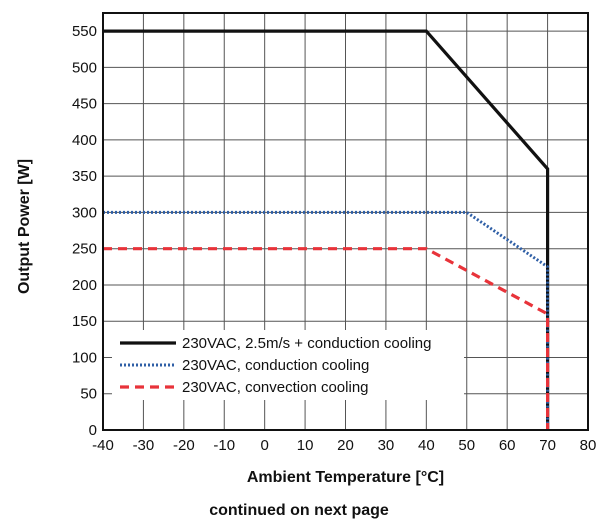  What do you see at coordinates (84, 231) in the screenshot?
I see `y-tick-labels: 0 50 100 150 200 250 300 350 400 450 500 550` at bounding box center [84, 231].